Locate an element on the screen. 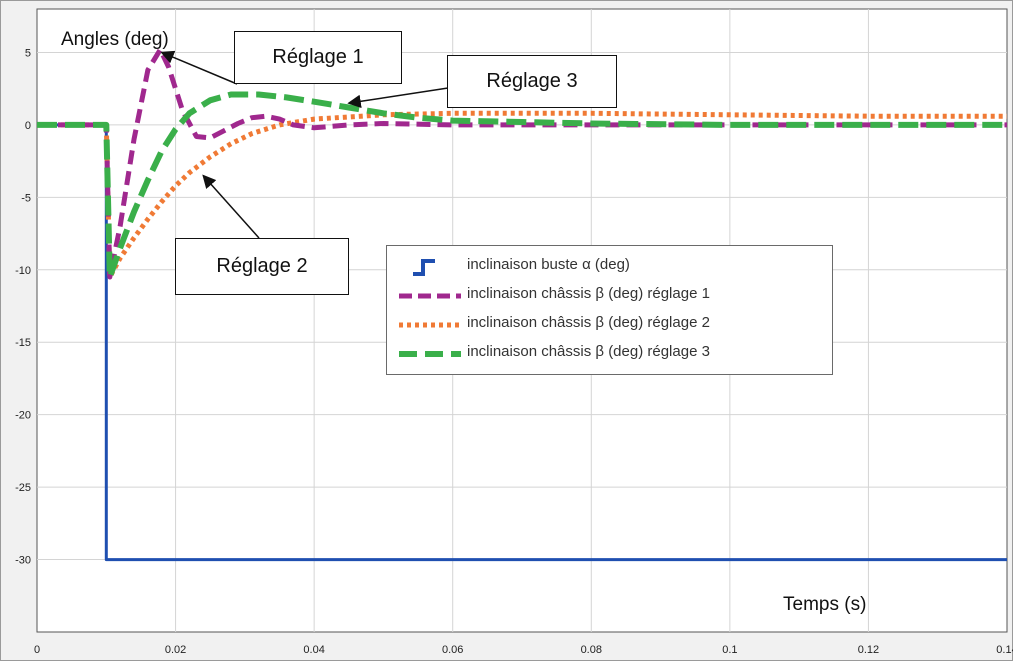 This screenshot has width=1013, height=662. callout-reglage-2: Réglage 2 is located at coordinates (262, 266).